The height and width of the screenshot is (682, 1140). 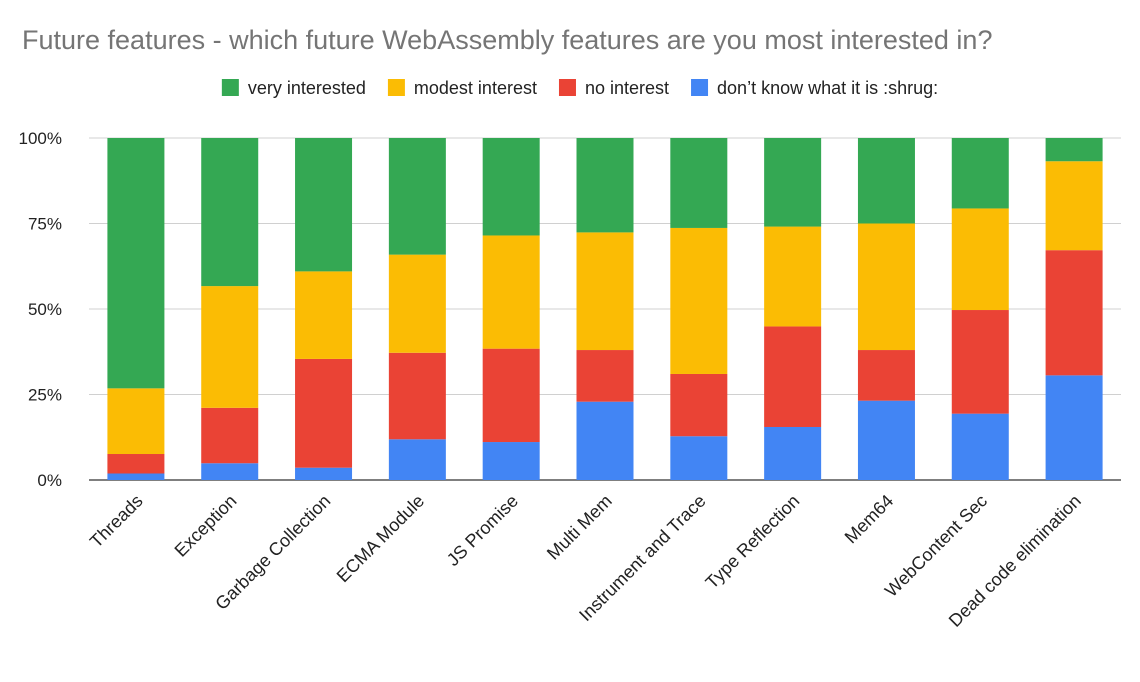 I want to click on y-axis-ticks: 0% 25% 50% 75% 100%, so click(x=40, y=309).